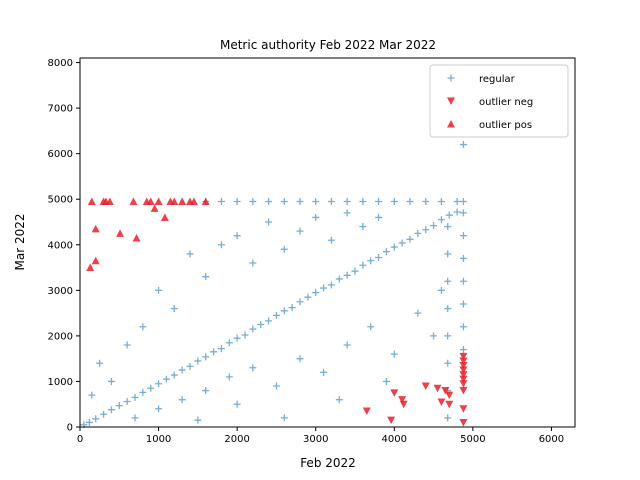 This screenshot has width=640, height=480. I want to click on y-tick-label: 7000, so click(60, 109).